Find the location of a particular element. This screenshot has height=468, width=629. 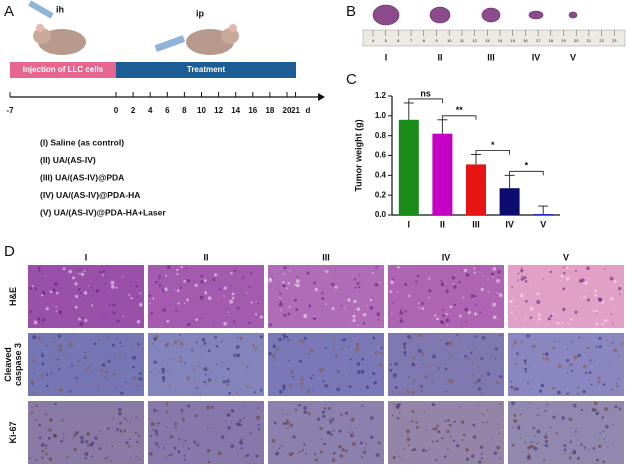

phase-bar is located at coordinates (206, 70).